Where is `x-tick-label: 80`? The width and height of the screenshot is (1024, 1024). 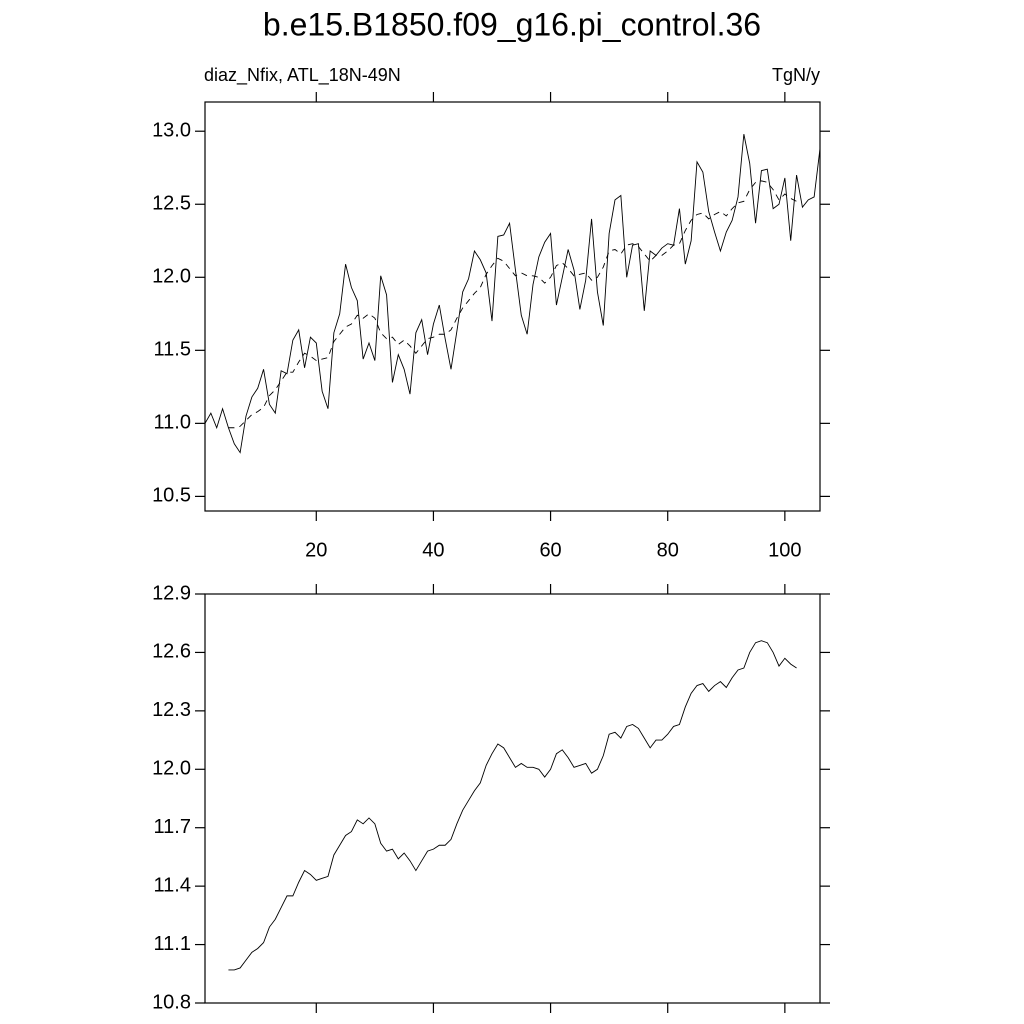 x-tick-label: 80 is located at coordinates (668, 550).